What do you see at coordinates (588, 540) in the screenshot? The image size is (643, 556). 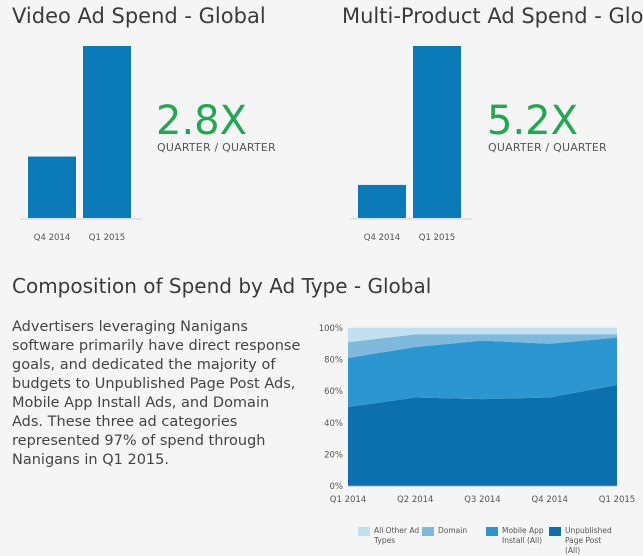 I see `legend-label: Unpublished Page Post (All)` at bounding box center [588, 540].